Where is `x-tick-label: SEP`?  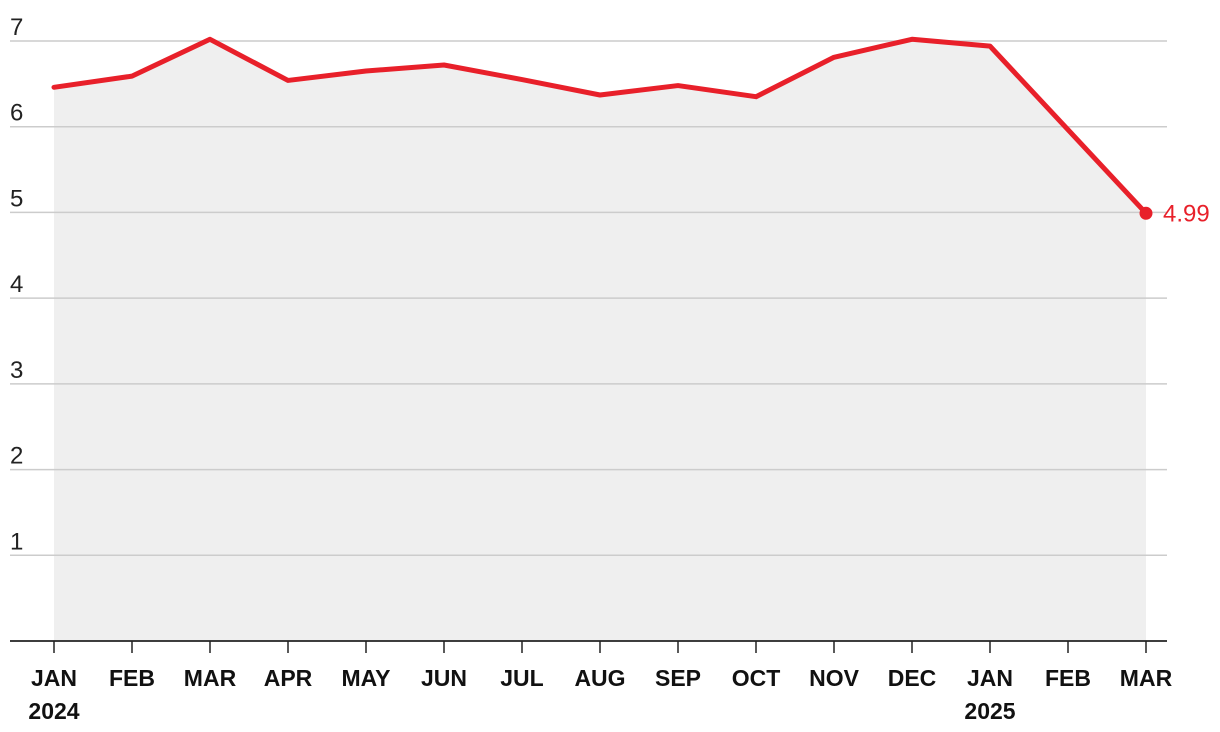
x-tick-label: SEP is located at coordinates (678, 678).